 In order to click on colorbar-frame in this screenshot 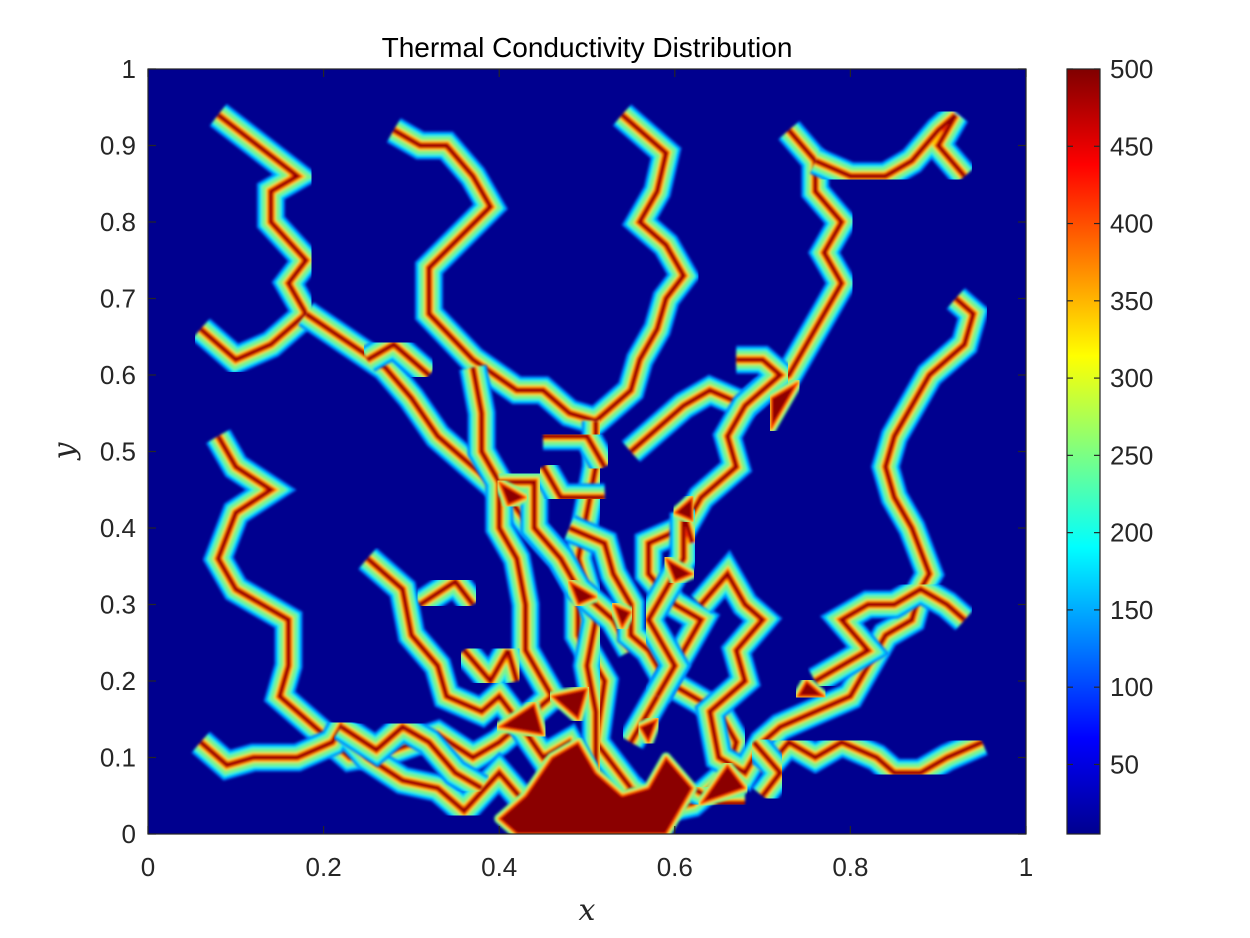, I will do `click(1083, 451)`.